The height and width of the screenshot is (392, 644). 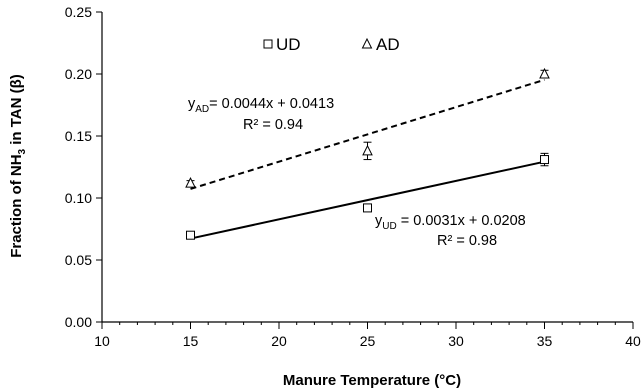 What do you see at coordinates (368, 341) in the screenshot?
I see `x-tick-label: 25` at bounding box center [368, 341].